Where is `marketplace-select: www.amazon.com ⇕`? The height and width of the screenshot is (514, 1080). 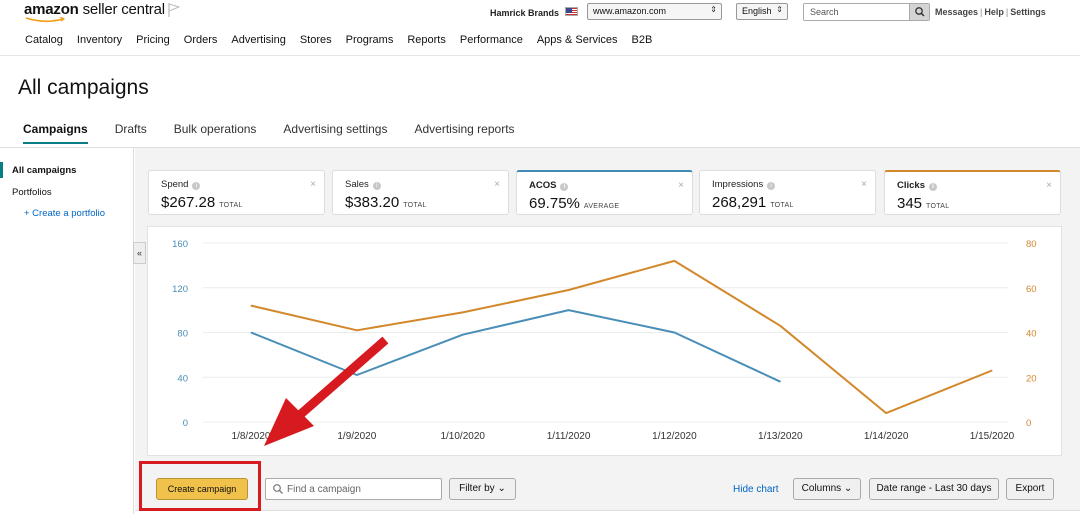 marketplace-select: www.amazon.com ⇕ is located at coordinates (654, 11).